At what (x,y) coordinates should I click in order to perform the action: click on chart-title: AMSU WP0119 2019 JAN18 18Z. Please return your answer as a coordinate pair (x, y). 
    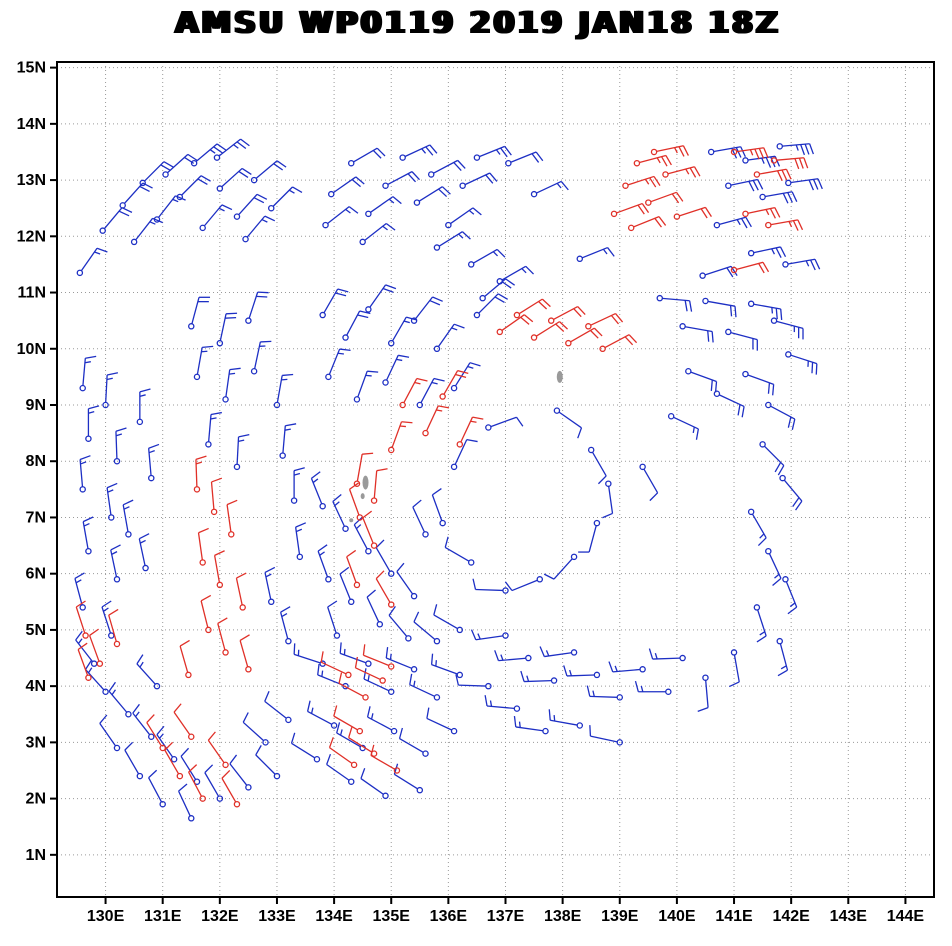
    Looking at the image, I should click on (476, 23).